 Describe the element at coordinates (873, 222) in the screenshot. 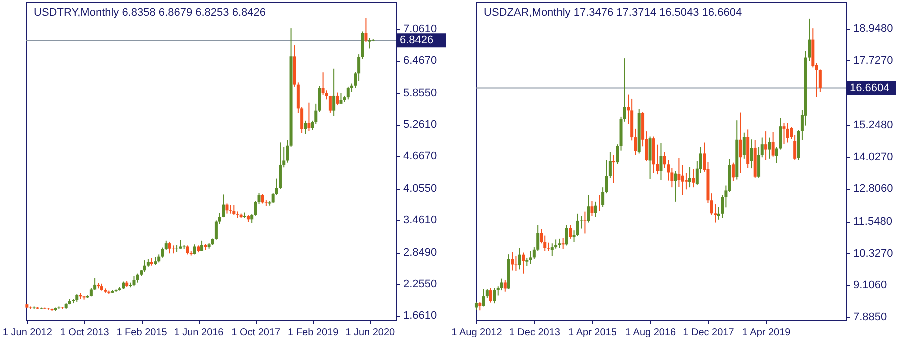

I see `y-tick-label: 11.5480` at that location.